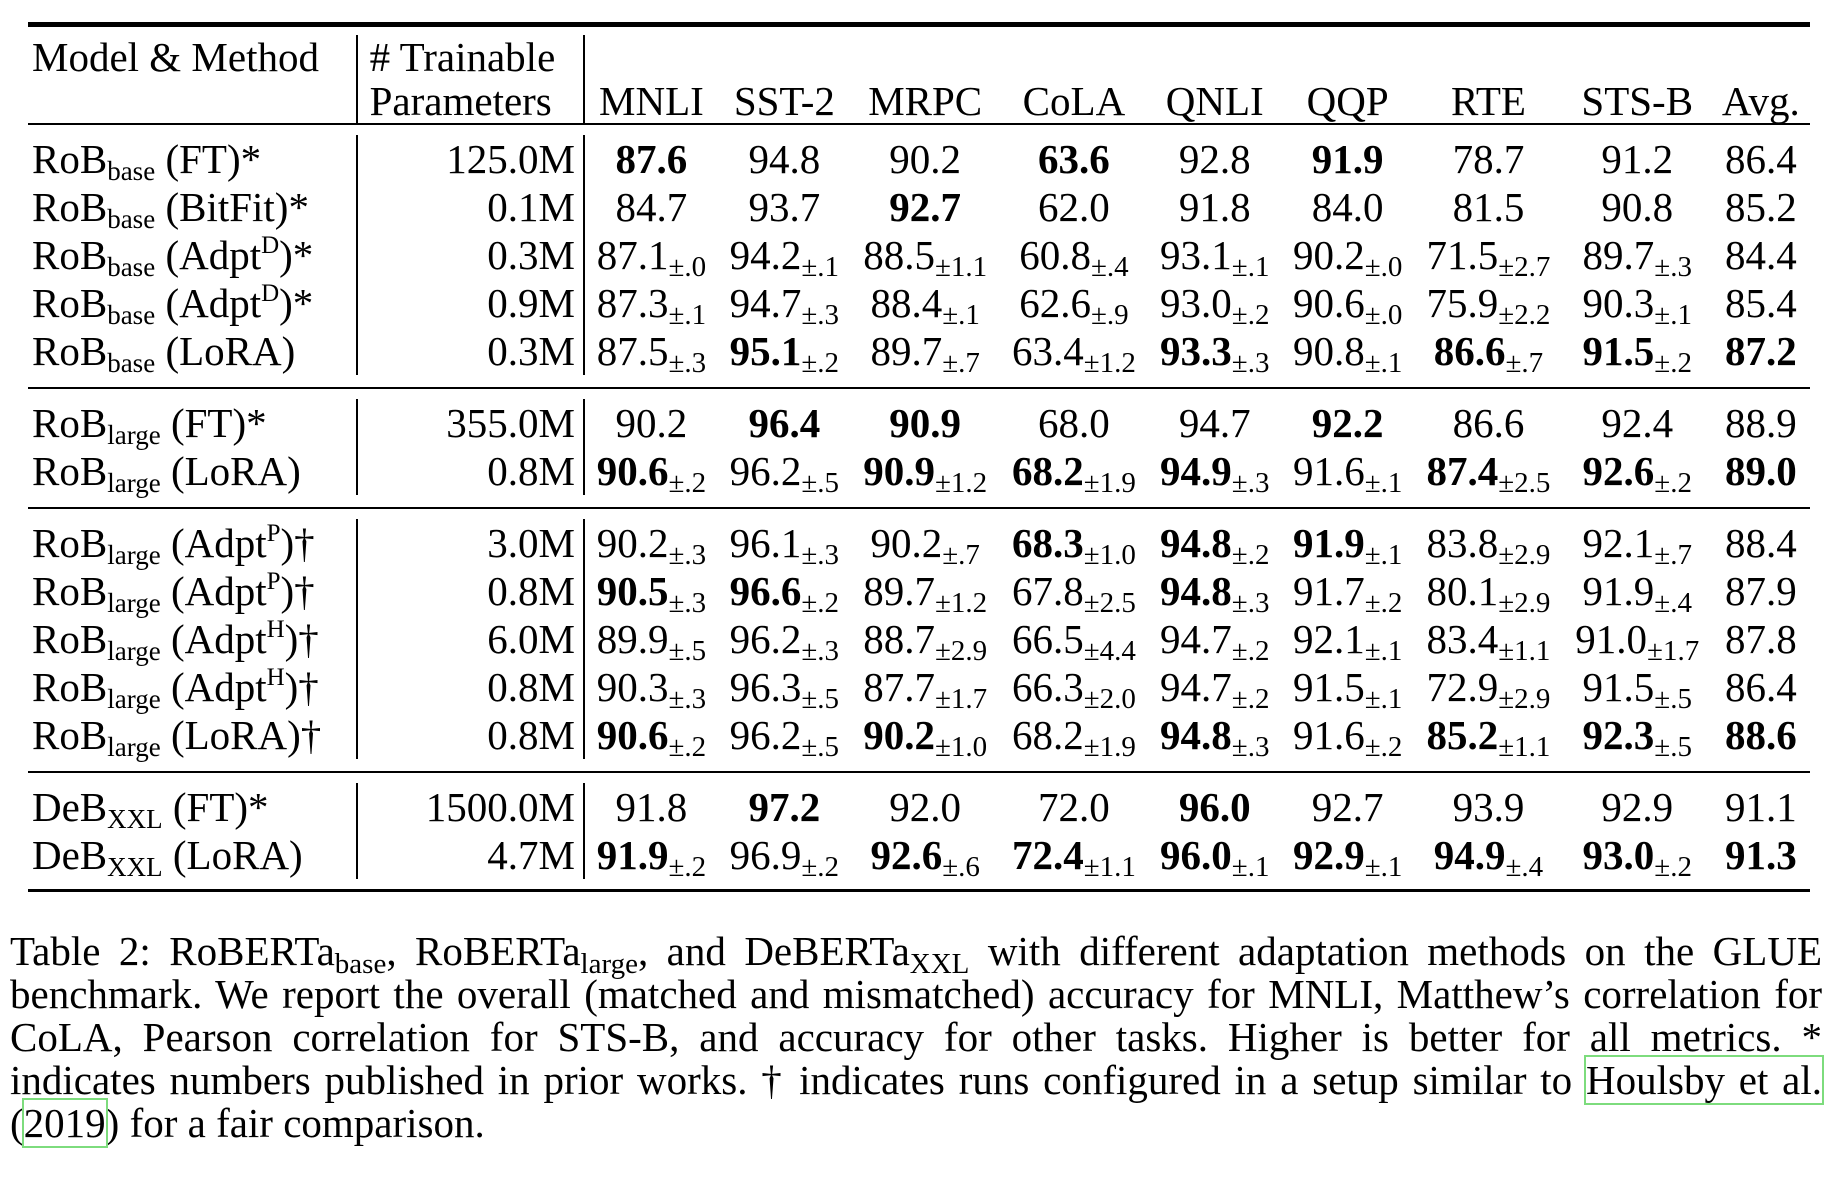 The image size is (1832, 1184). I want to click on score-cell: 68.2±1.9, so click(1074, 472).